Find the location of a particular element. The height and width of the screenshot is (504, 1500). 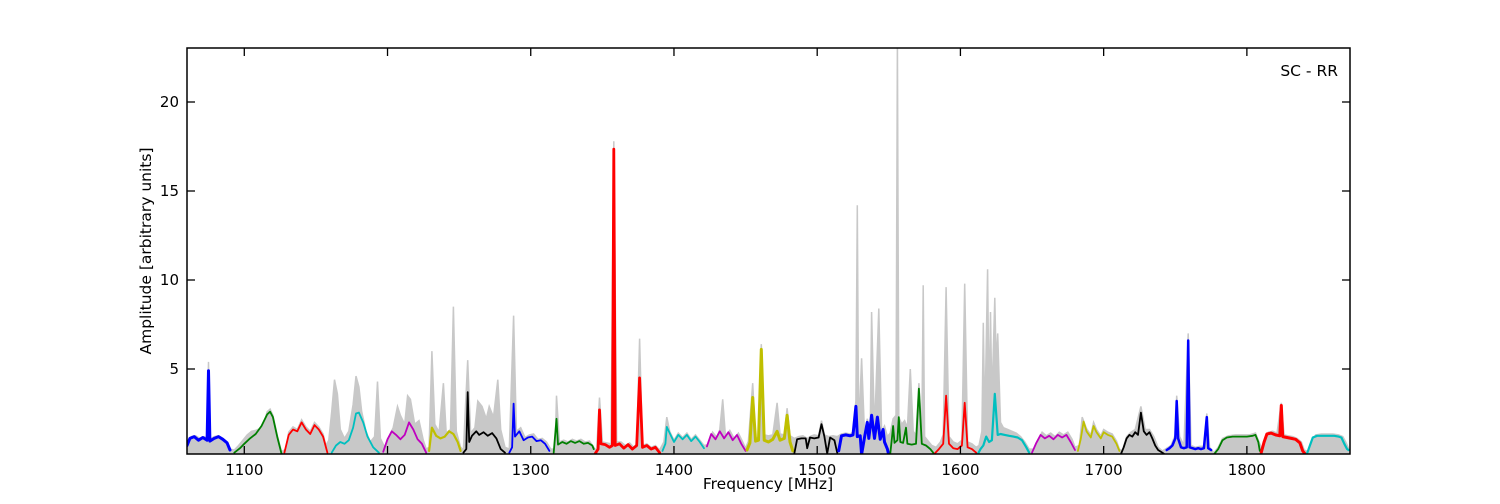

subband-02-trace is located at coordinates (258, 432).